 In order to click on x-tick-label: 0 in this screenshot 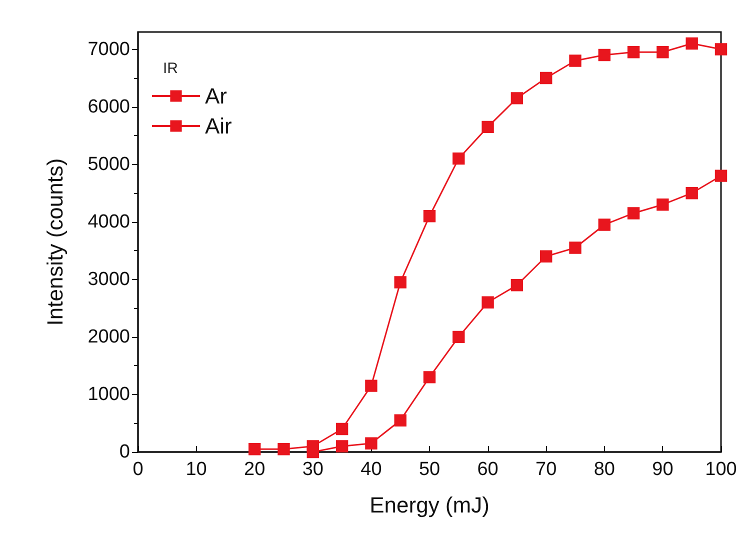, I will do `click(138, 469)`.